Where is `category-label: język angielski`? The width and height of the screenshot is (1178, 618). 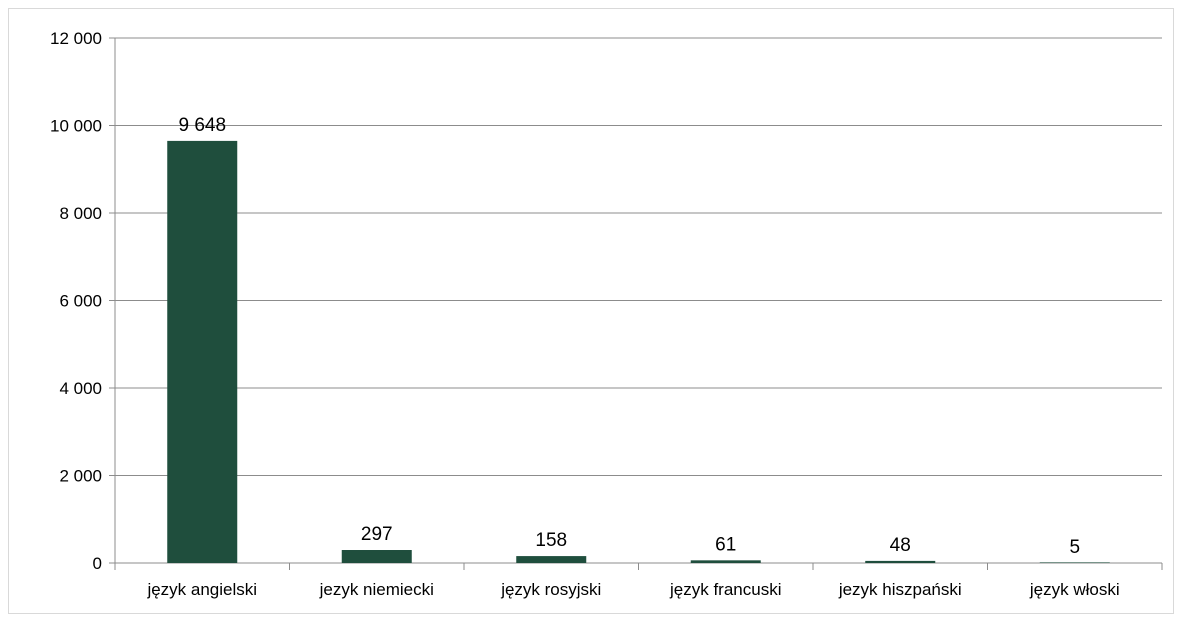
category-label: język angielski is located at coordinates (201, 589).